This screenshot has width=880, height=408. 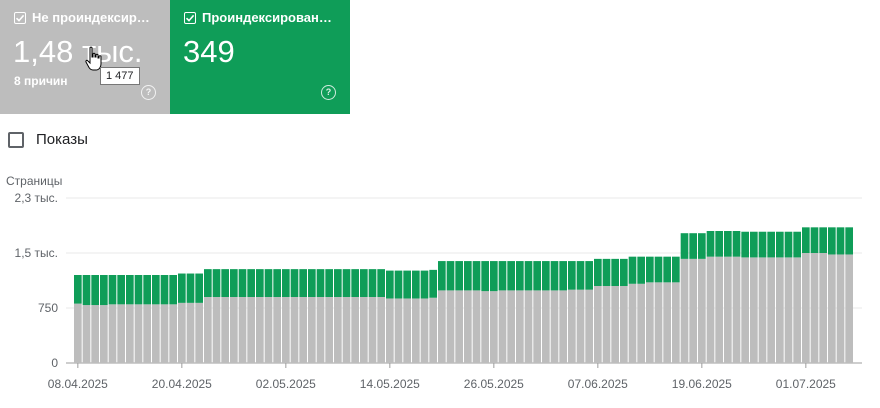 I want to click on checkbox-checked-icon, so click(x=190, y=17).